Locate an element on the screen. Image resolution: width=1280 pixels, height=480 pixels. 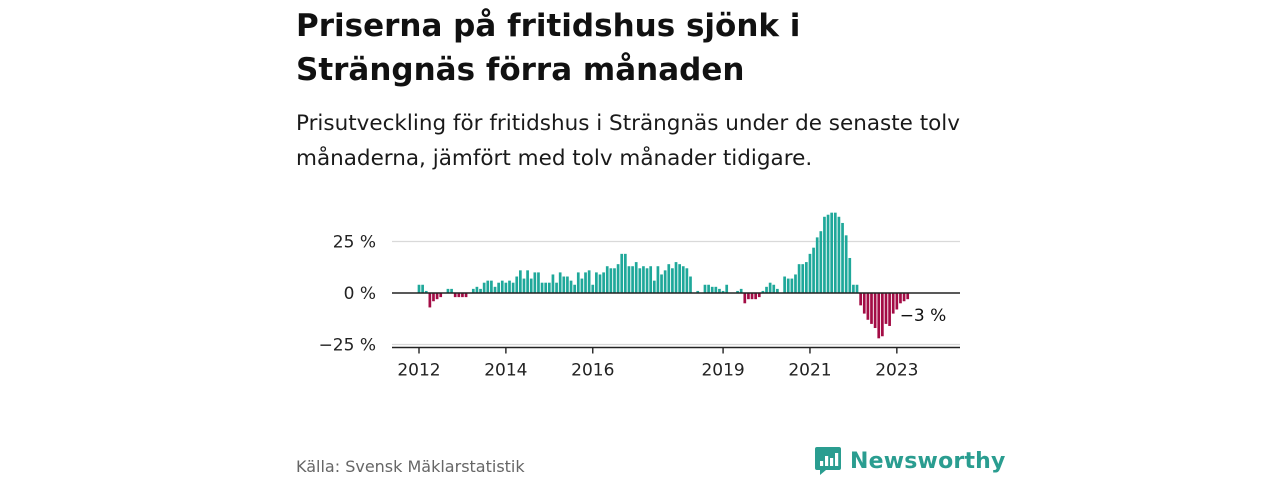
y-tick-label: −25 % is located at coordinates (347, 346).